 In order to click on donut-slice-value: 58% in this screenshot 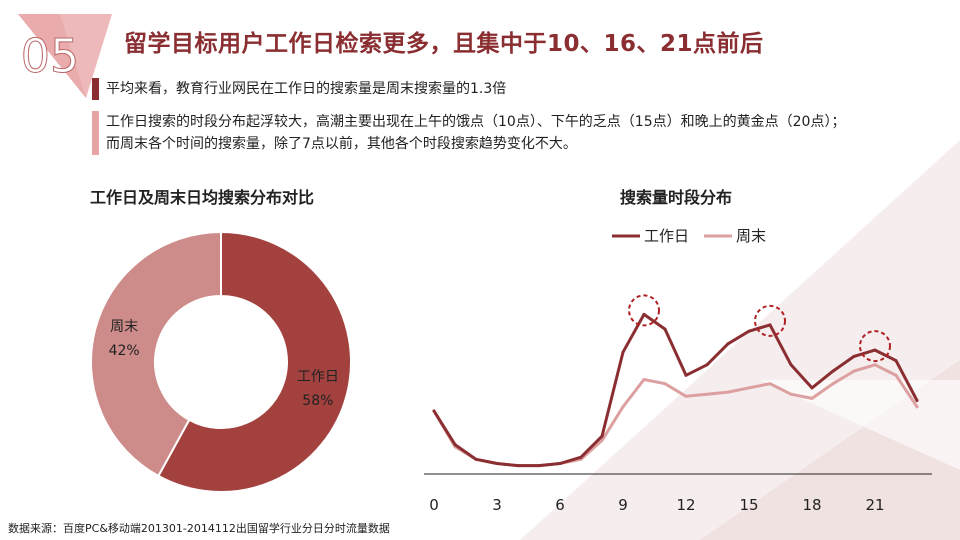, I will do `click(317, 401)`.